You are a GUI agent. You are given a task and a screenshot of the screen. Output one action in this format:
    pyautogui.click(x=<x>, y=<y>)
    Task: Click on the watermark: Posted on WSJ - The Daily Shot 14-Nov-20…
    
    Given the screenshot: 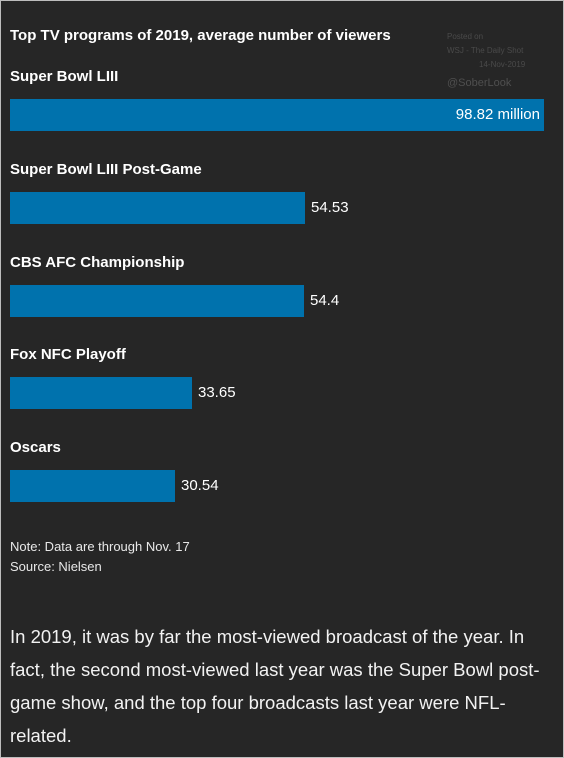 What is the action you would take?
    pyautogui.click(x=497, y=60)
    